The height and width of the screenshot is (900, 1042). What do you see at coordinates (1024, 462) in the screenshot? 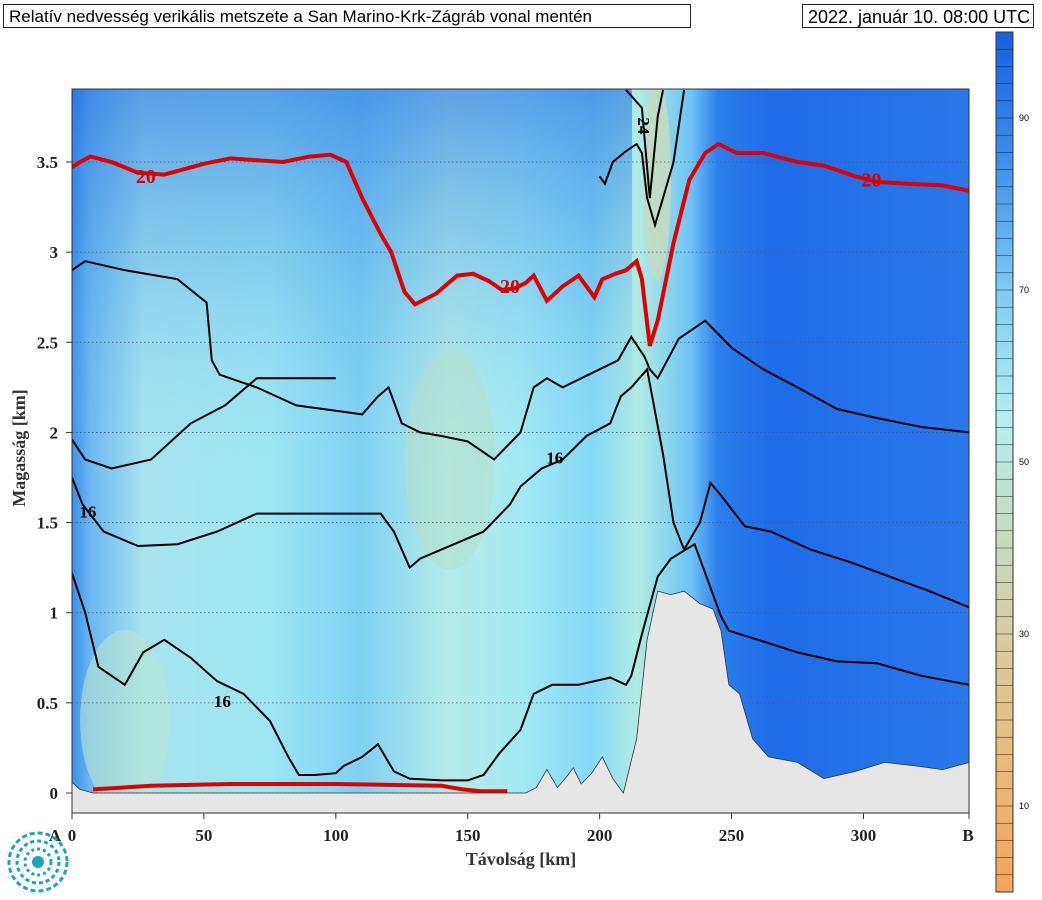
I see `colorbar-tick-label-2: 50` at bounding box center [1024, 462].